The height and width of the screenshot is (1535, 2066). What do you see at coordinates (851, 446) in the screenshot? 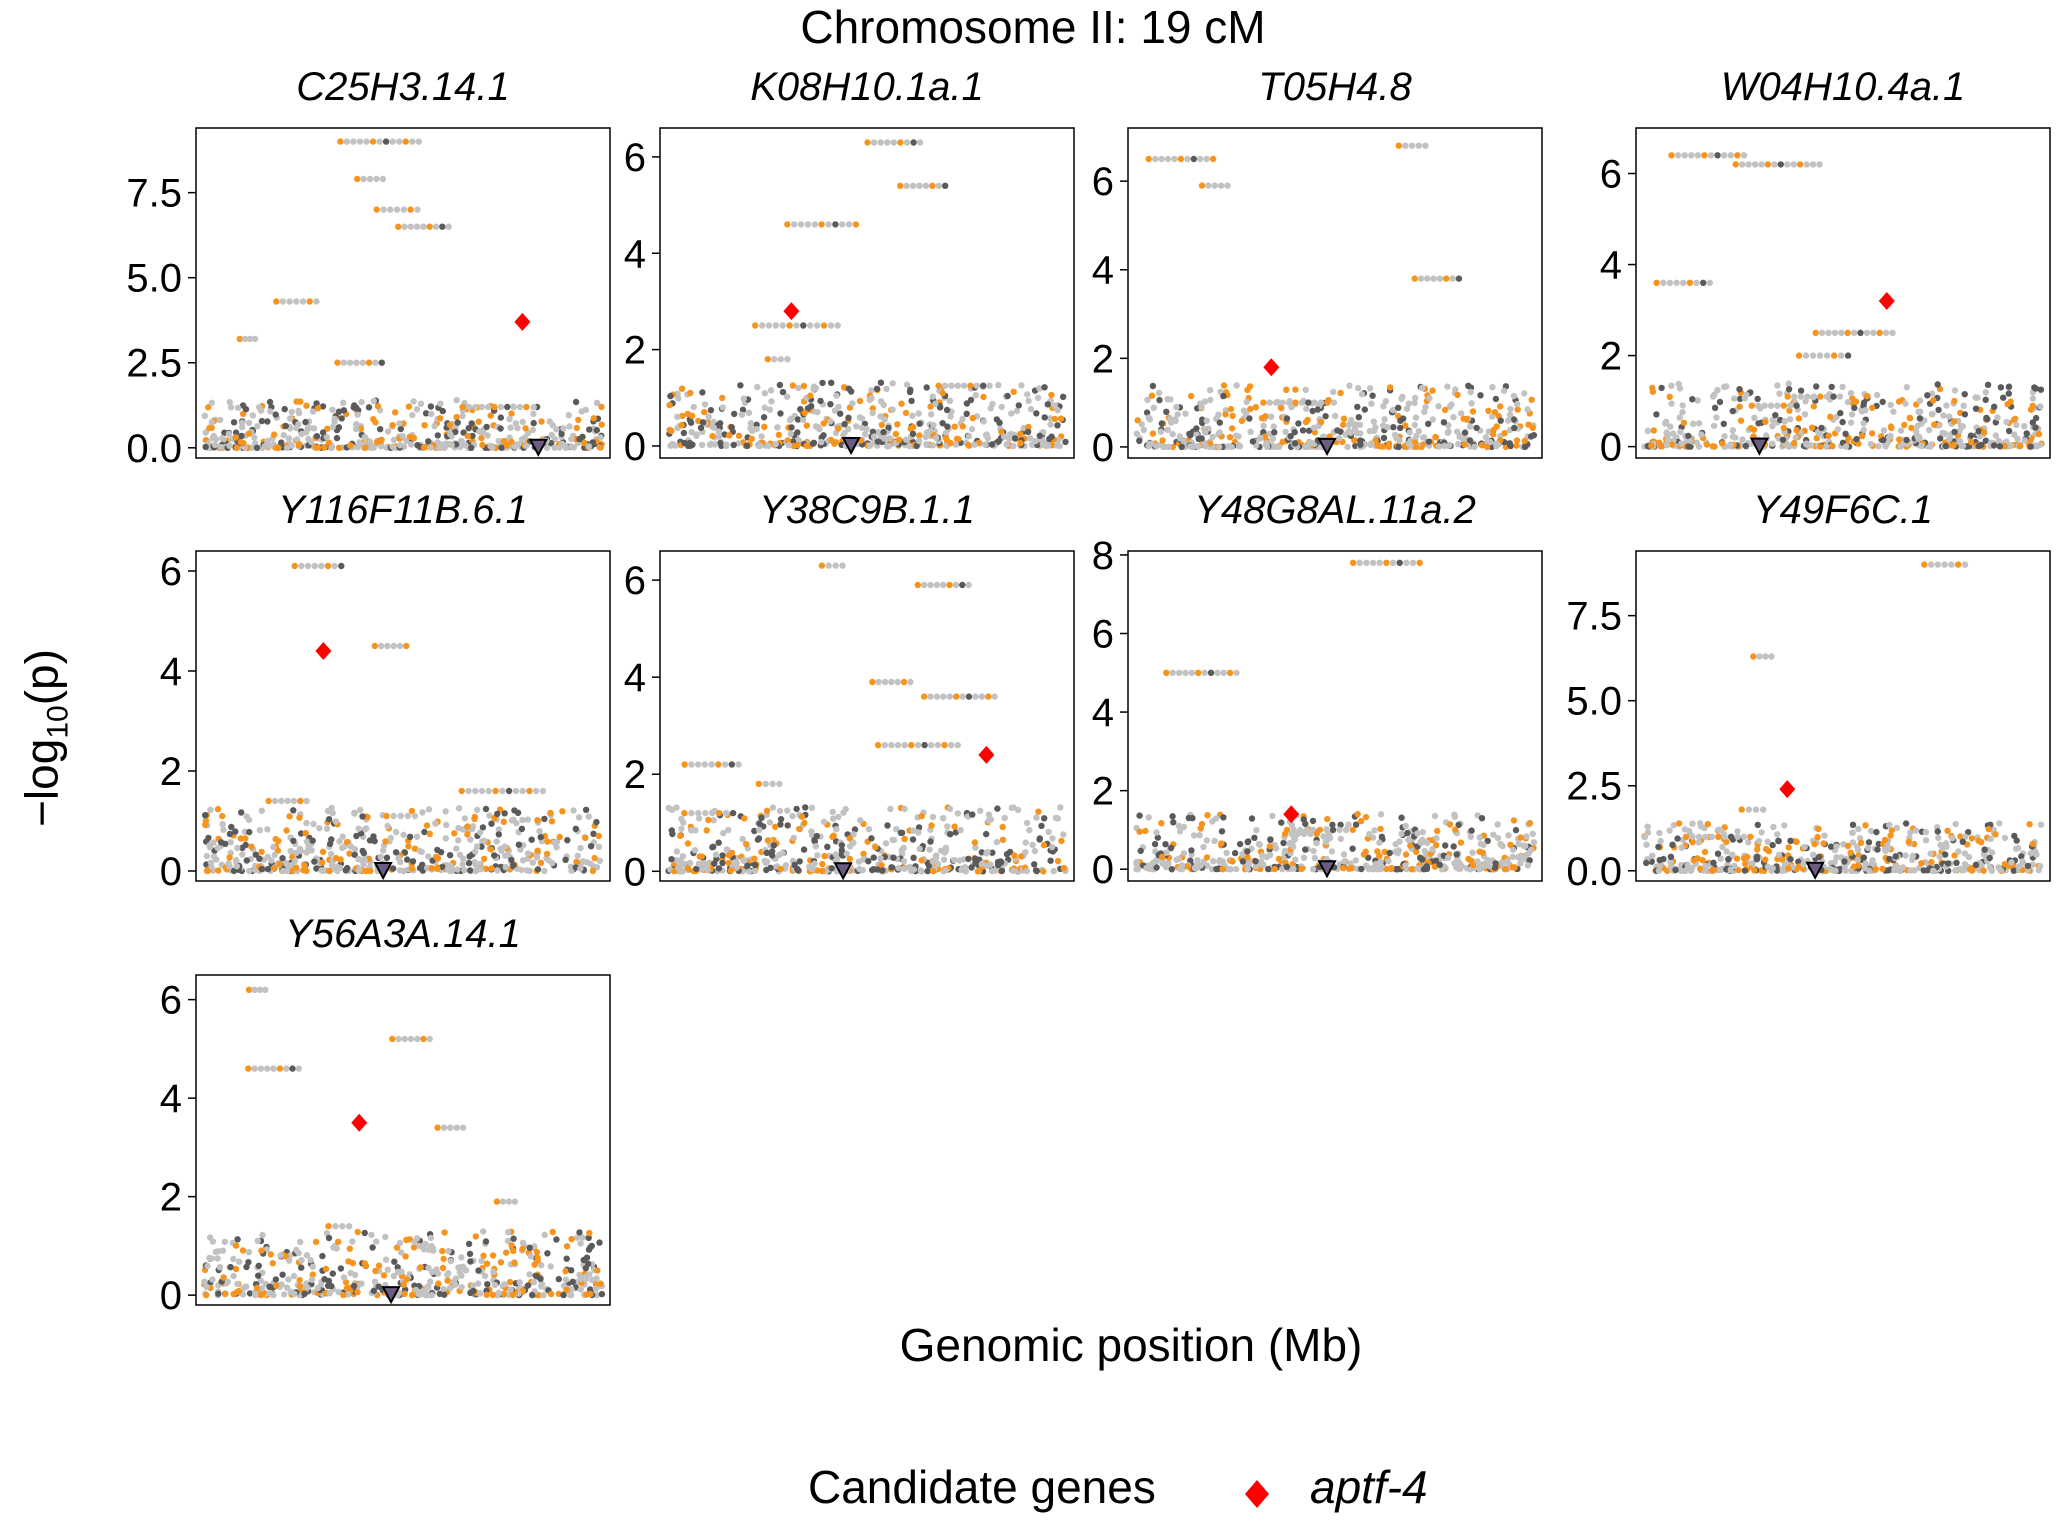
I see `gene-position-marker` at bounding box center [851, 446].